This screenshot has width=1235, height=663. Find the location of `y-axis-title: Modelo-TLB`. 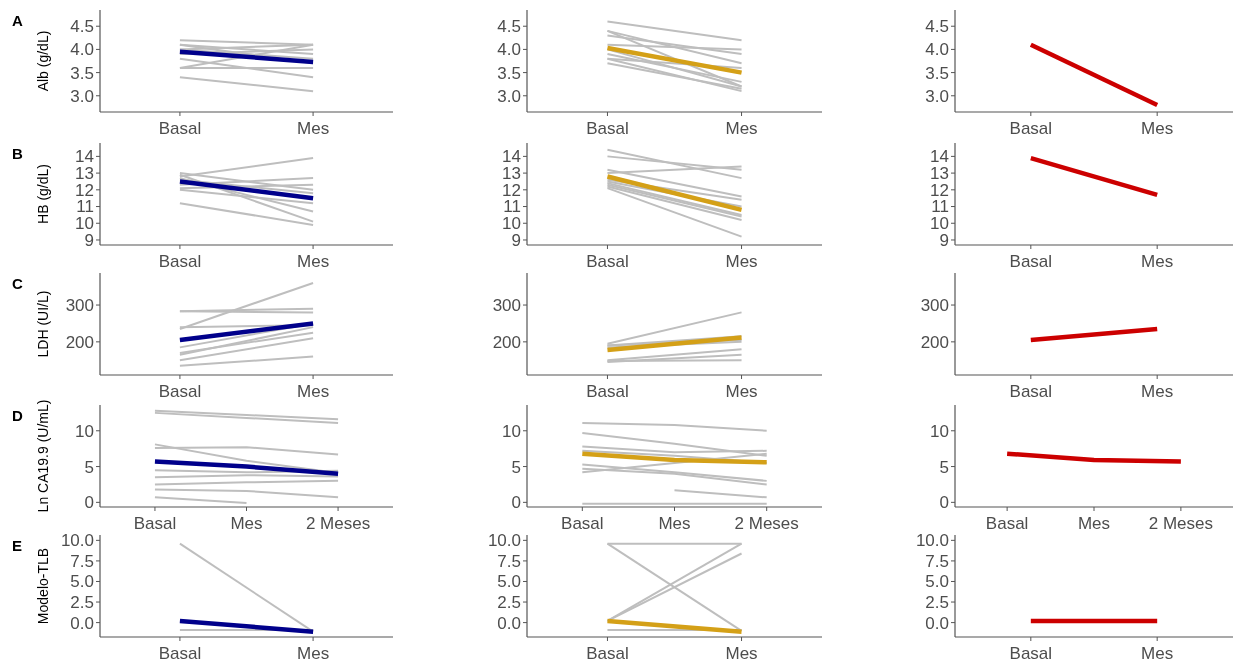

y-axis-title: Modelo-TLB is located at coordinates (43, 586).